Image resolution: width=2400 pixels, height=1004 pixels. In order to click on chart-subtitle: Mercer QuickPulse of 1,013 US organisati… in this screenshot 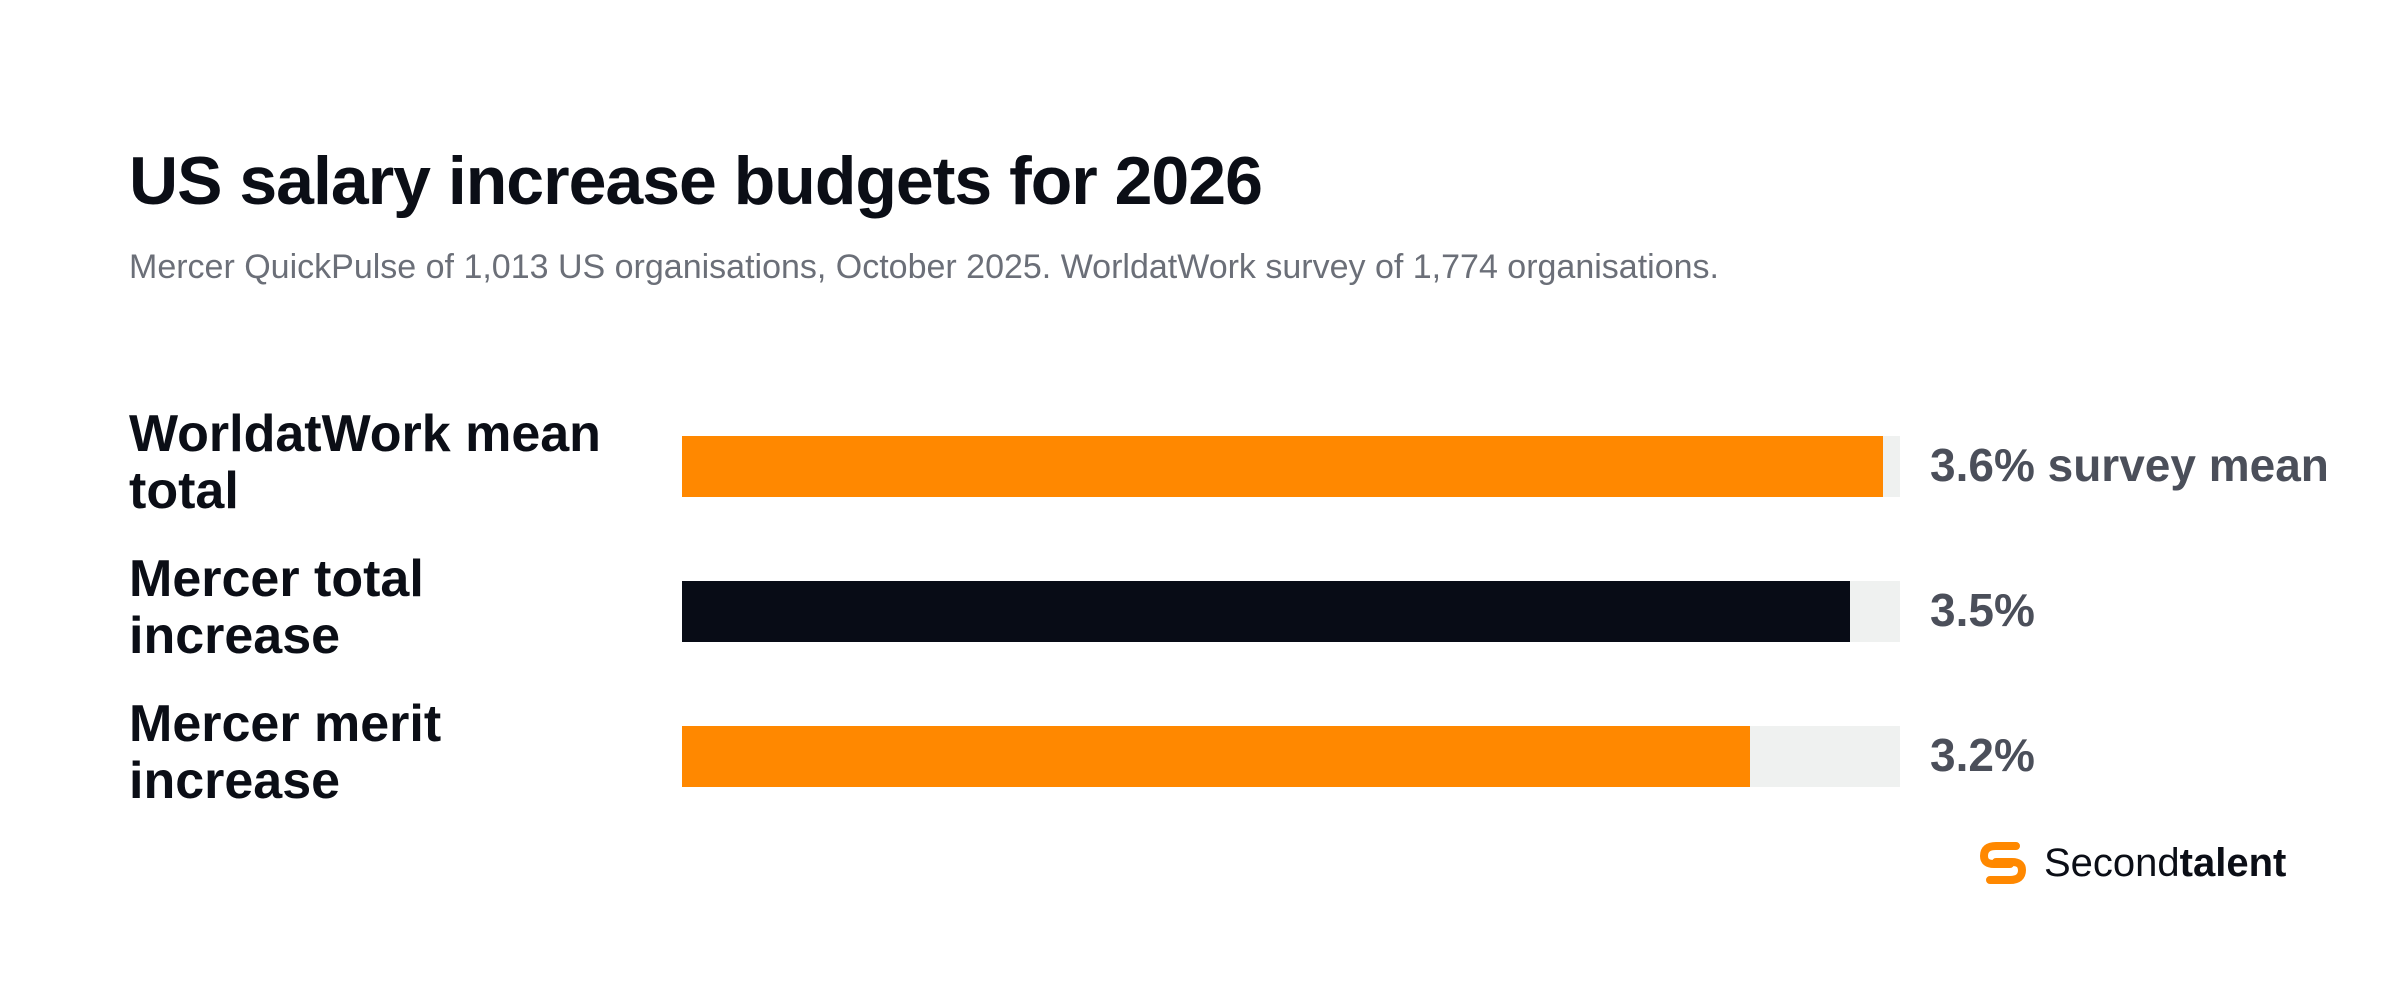, I will do `click(924, 267)`.